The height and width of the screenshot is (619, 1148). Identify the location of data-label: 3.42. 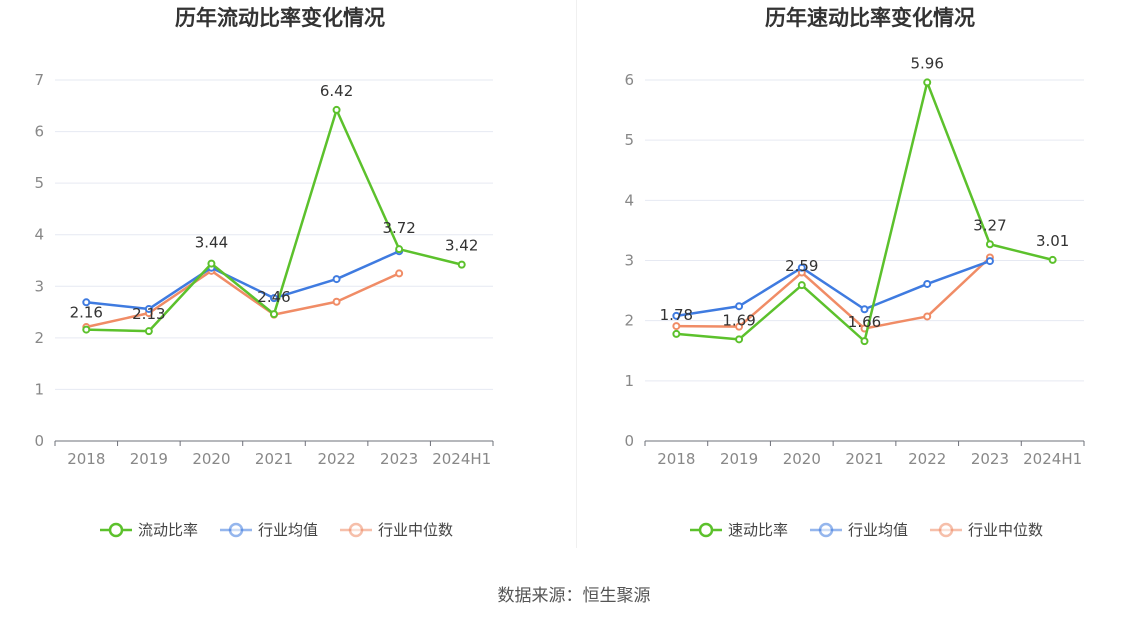
(461, 246).